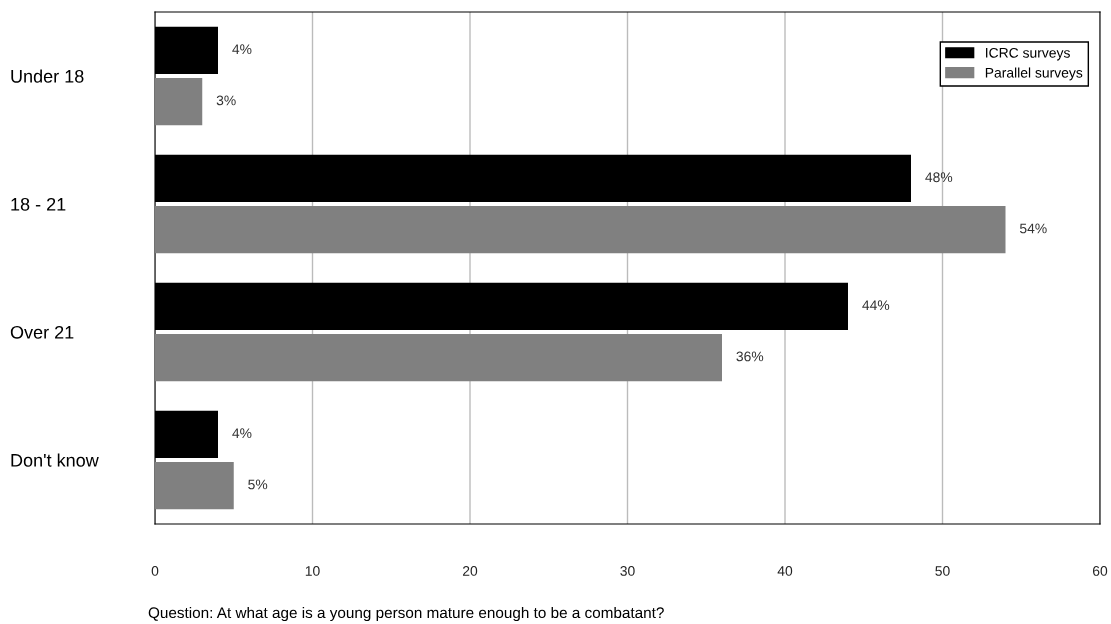 The width and height of the screenshot is (1111, 624). What do you see at coordinates (406, 614) in the screenshot?
I see `text: Question: At what age is a young person mature enough to be a combatant?` at bounding box center [406, 614].